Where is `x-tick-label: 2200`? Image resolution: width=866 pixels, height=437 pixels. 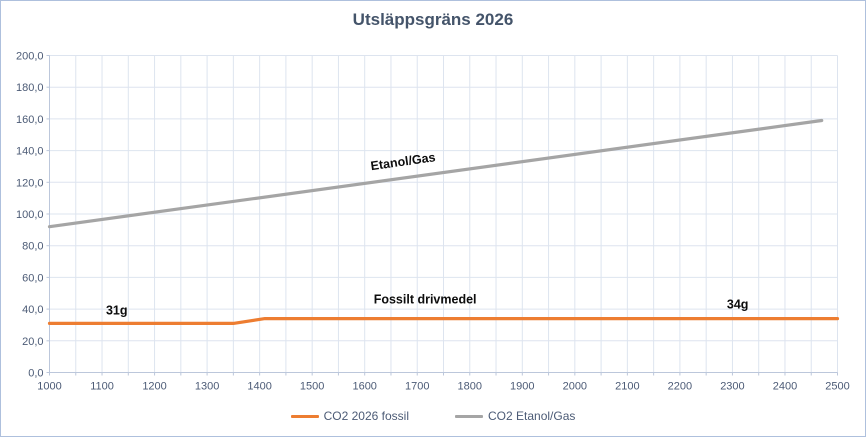 x-tick-label: 2200 is located at coordinates (680, 387).